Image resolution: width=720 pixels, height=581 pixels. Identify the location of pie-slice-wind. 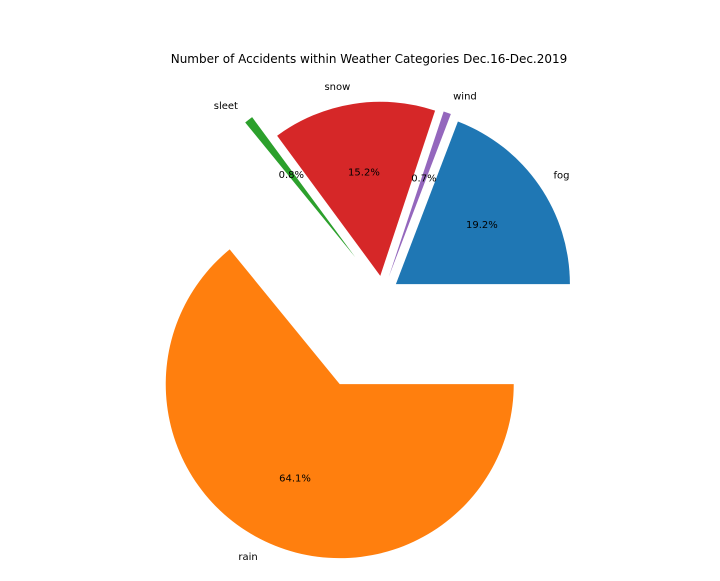
(419, 194).